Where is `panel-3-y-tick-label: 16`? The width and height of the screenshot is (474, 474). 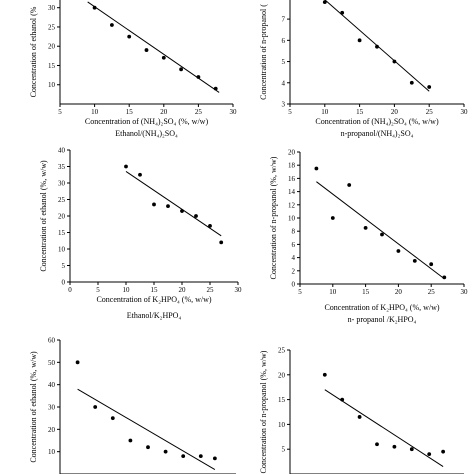
panel-3-y-tick-label: 16 is located at coordinates (292, 179).